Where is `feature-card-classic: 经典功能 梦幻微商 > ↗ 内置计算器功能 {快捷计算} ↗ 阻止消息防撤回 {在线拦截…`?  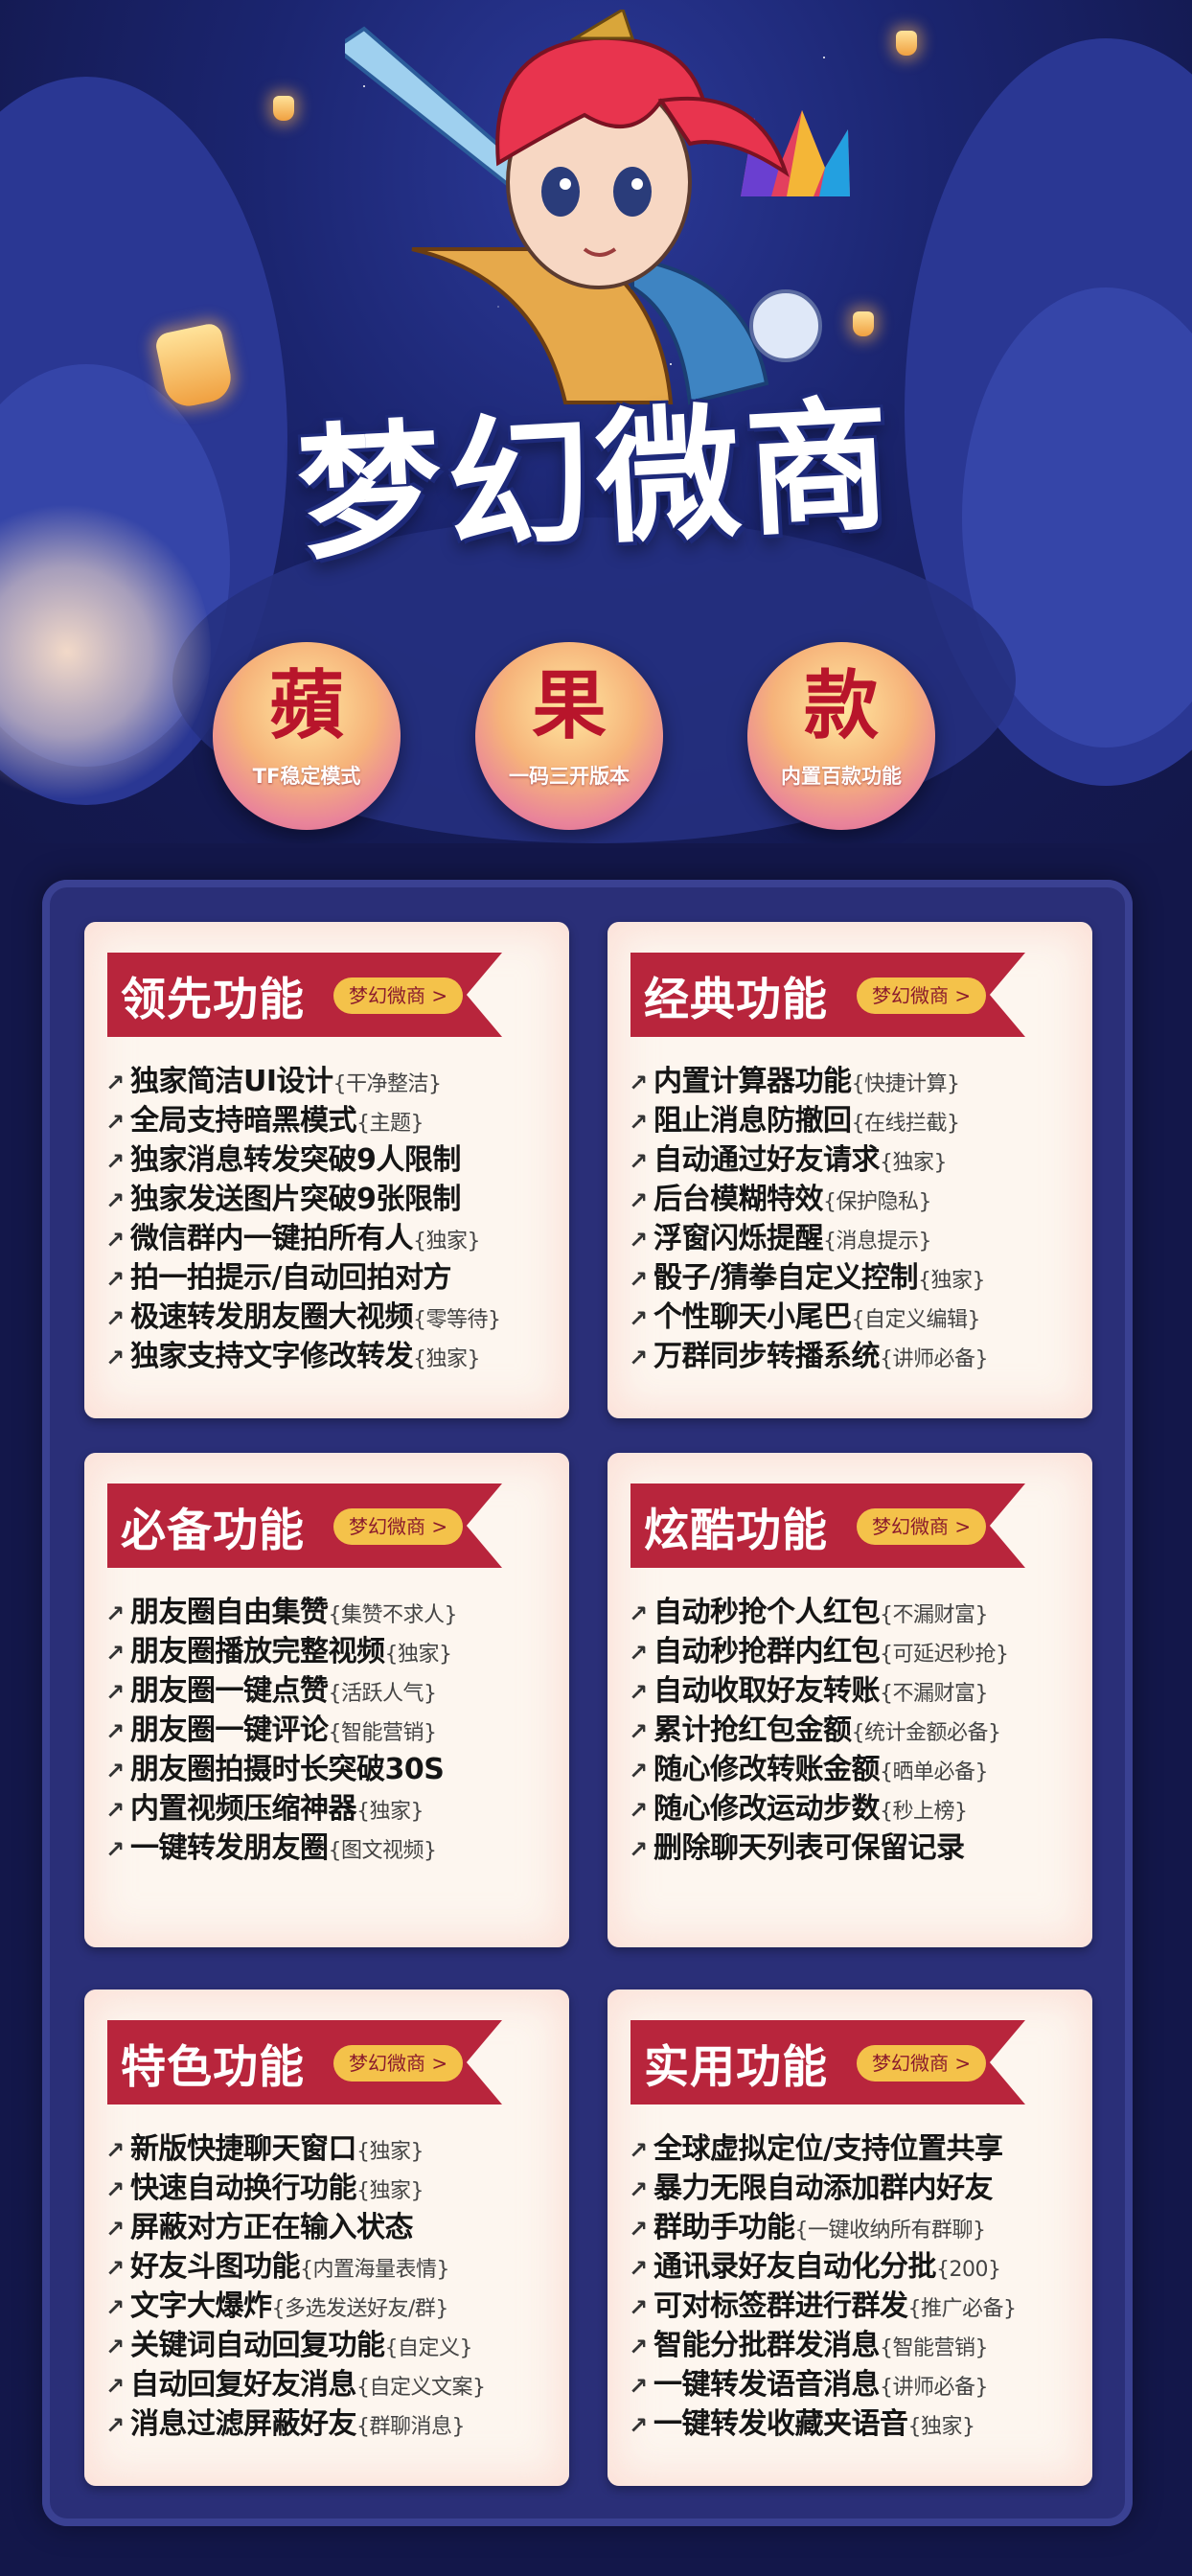 feature-card-classic: 经典功能 梦幻微商 > ↗ 内置计算器功能 {快捷计算} ↗ 阻止消息防撤回 {在线拦截… is located at coordinates (849, 1170).